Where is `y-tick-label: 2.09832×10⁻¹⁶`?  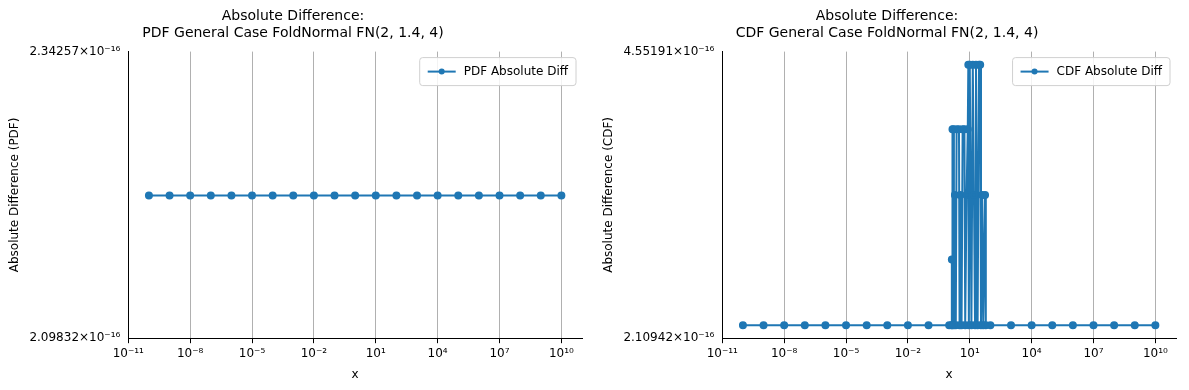
y-tick-label: 2.09832×10⁻¹⁶ is located at coordinates (75, 337).